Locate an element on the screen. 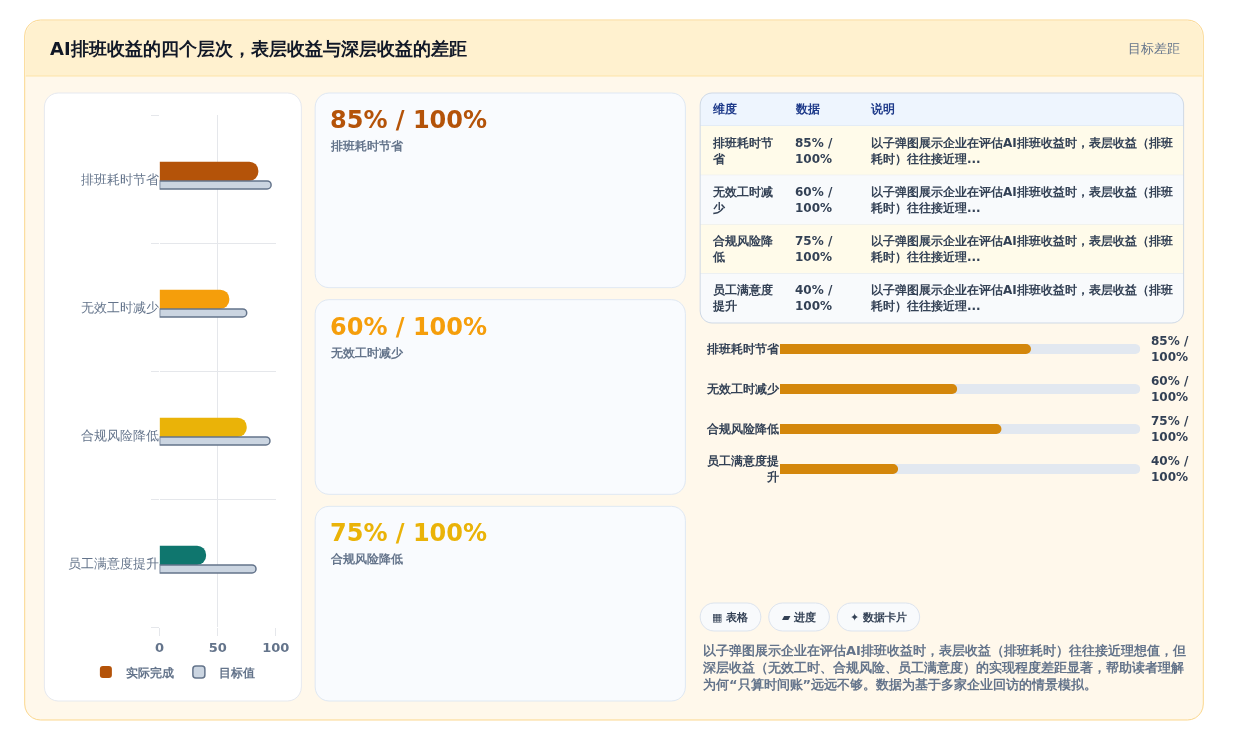 The image size is (1237, 740). data-label: 60% / 100% is located at coordinates (1170, 389).